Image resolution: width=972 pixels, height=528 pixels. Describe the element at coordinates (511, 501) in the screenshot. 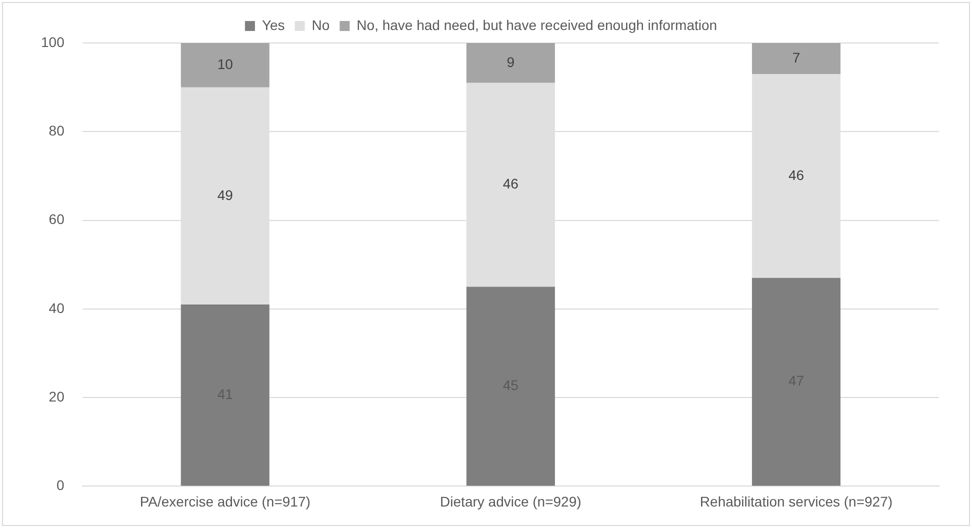

I see `x-tick-label: Dietary advice (n=929)` at that location.